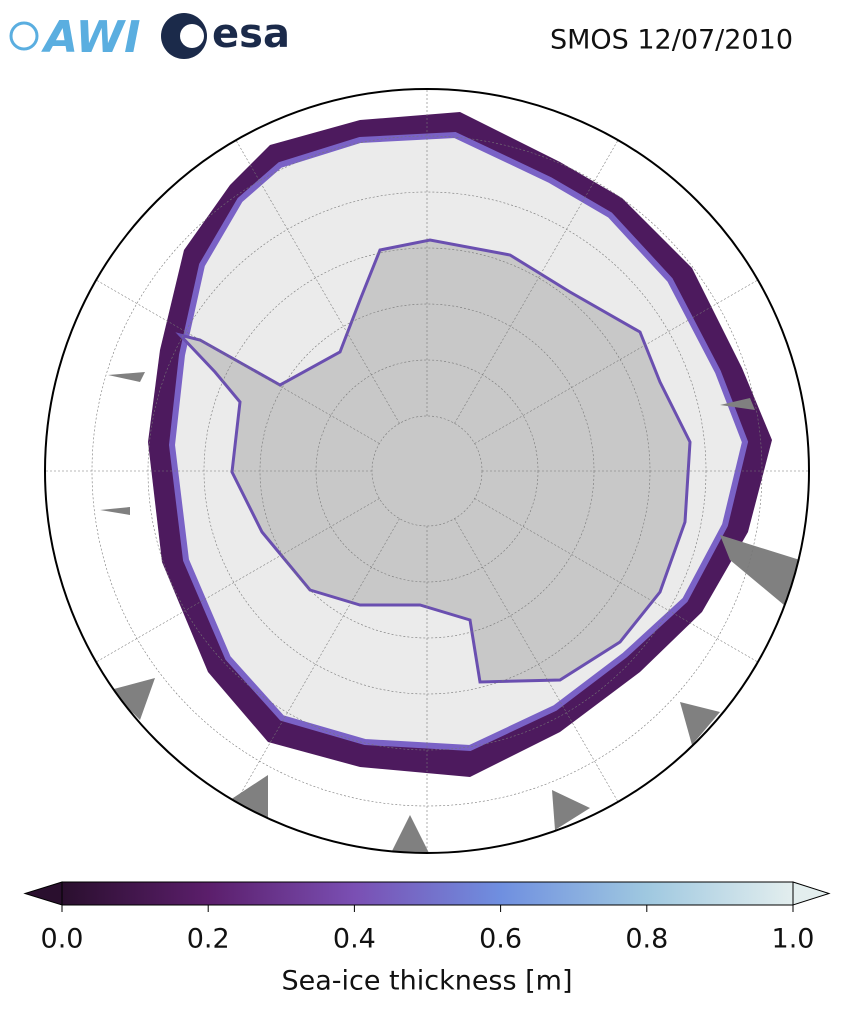  I want to click on colorbar-label: Sea-ice thickness [m], so click(426, 981).